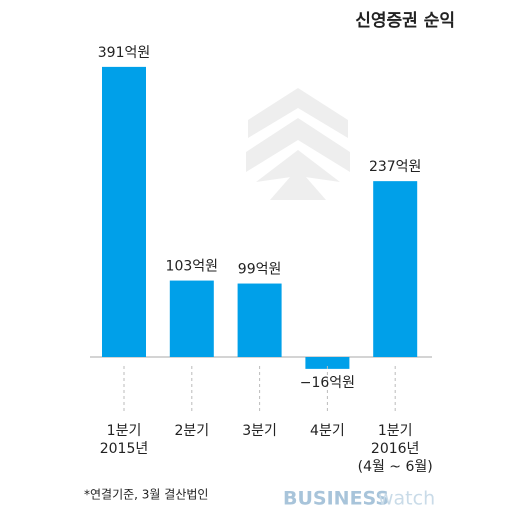 This screenshot has height=520, width=521. I want to click on x-tick-label: 1분기 2015년, so click(124, 440).